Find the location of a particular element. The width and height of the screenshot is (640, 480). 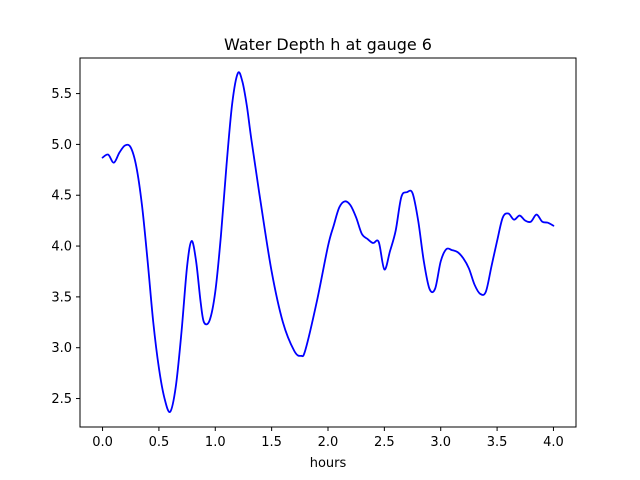

x-tick-label: 0.5 is located at coordinates (159, 442).